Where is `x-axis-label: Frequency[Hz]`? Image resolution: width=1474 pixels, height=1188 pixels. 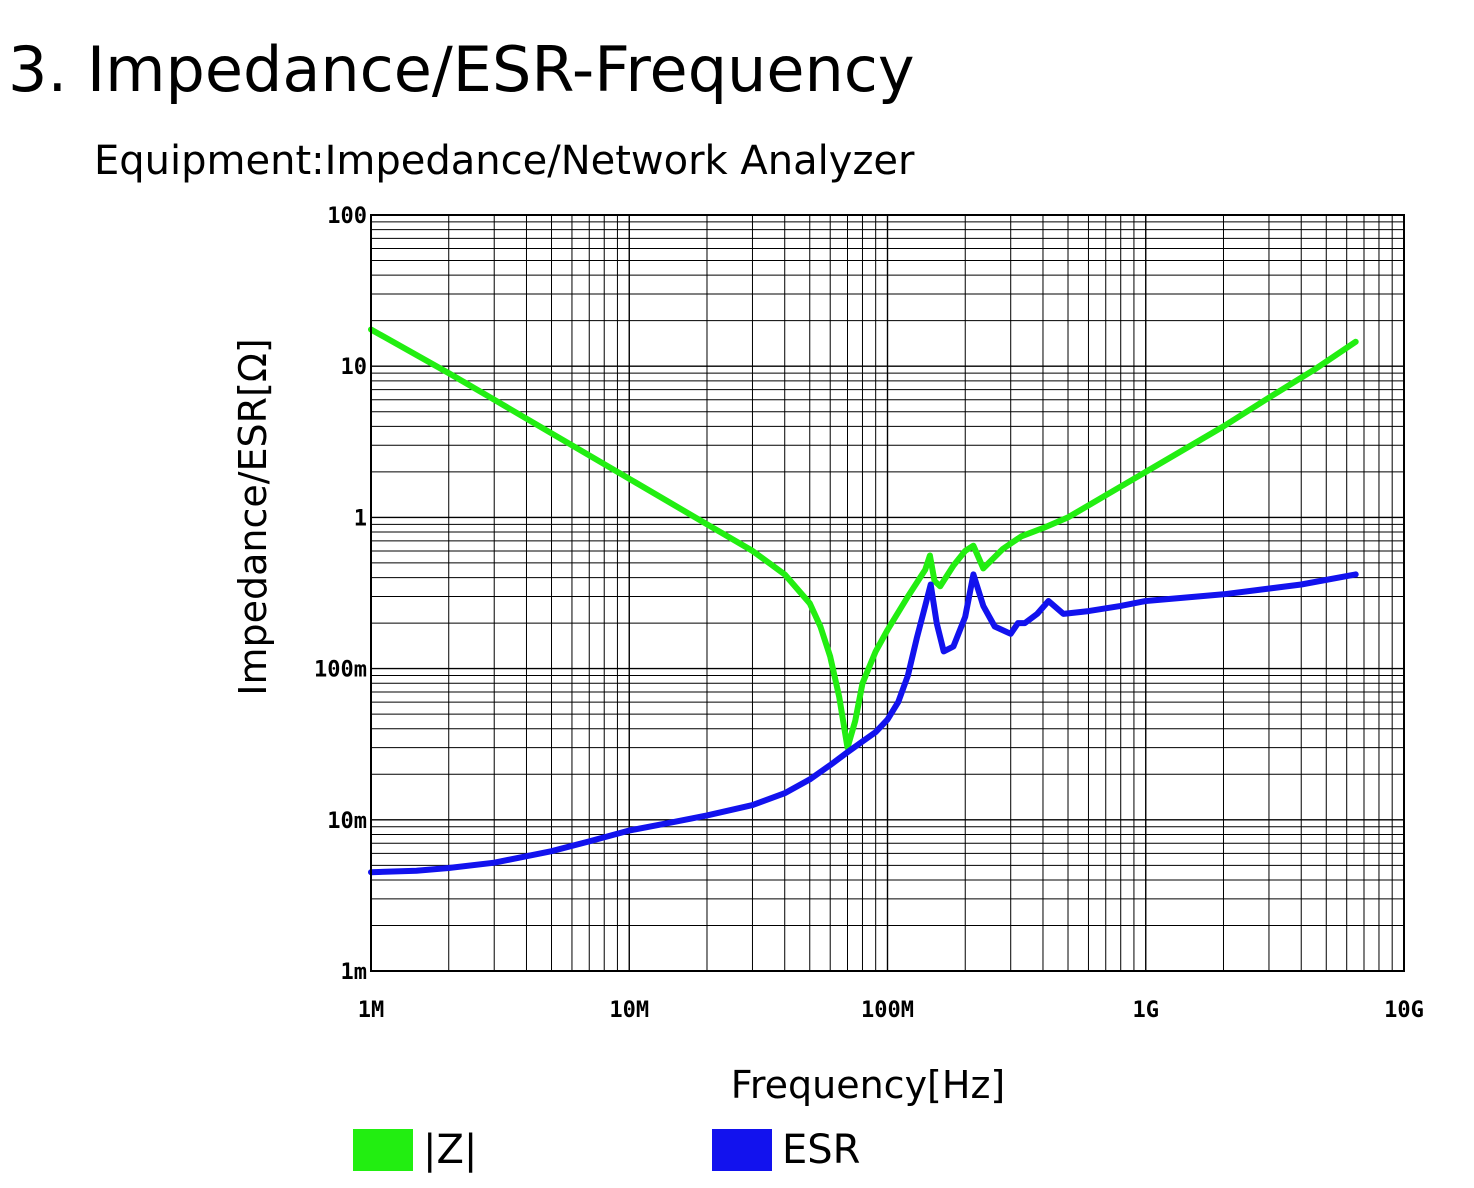
x-axis-label: Frequency[Hz] is located at coordinates (868, 1085).